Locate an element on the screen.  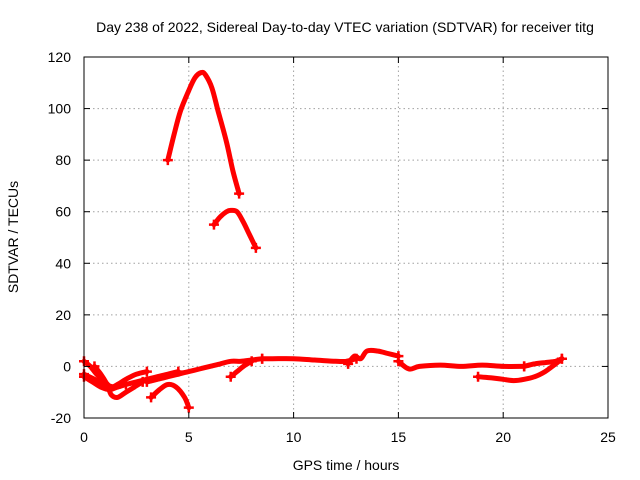
y-tick-label: 0 is located at coordinates (67, 366).